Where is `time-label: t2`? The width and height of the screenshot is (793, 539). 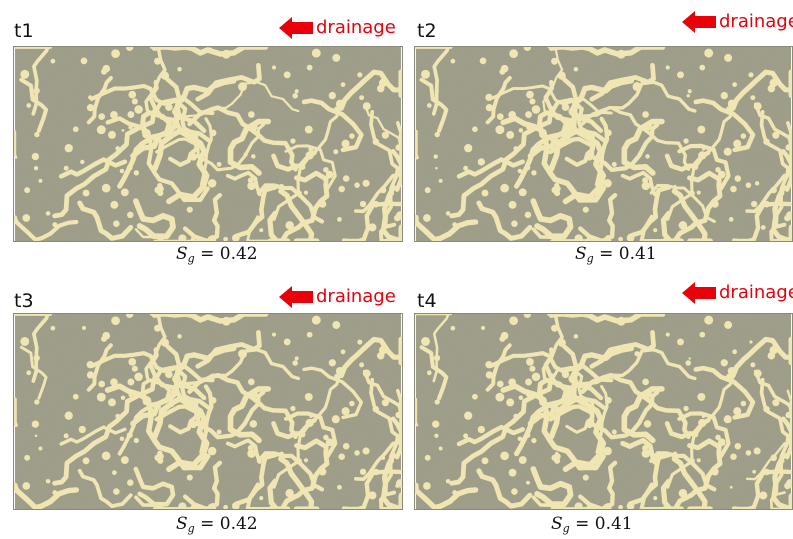
time-label: t2 is located at coordinates (427, 31).